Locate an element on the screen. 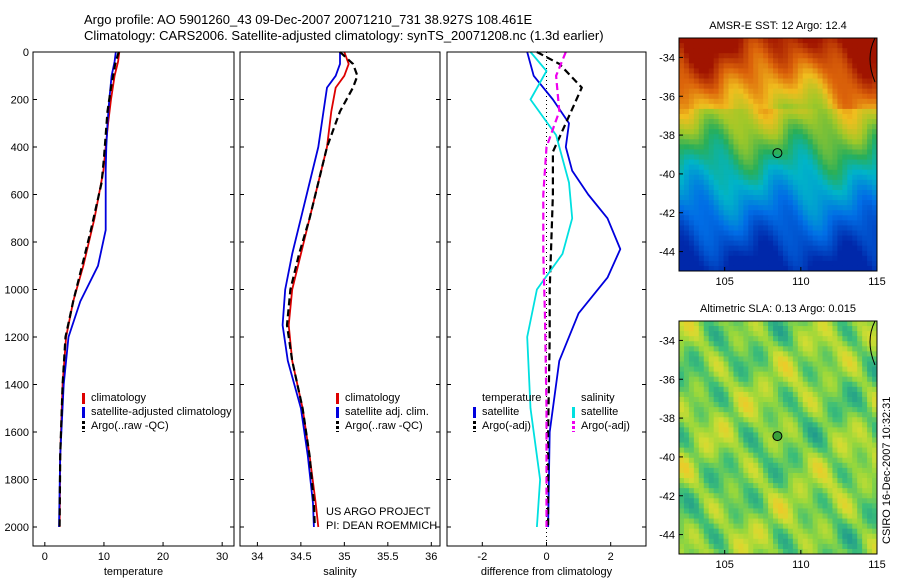  legend-sal-argo: Argo(-adj) is located at coordinates (601, 426).